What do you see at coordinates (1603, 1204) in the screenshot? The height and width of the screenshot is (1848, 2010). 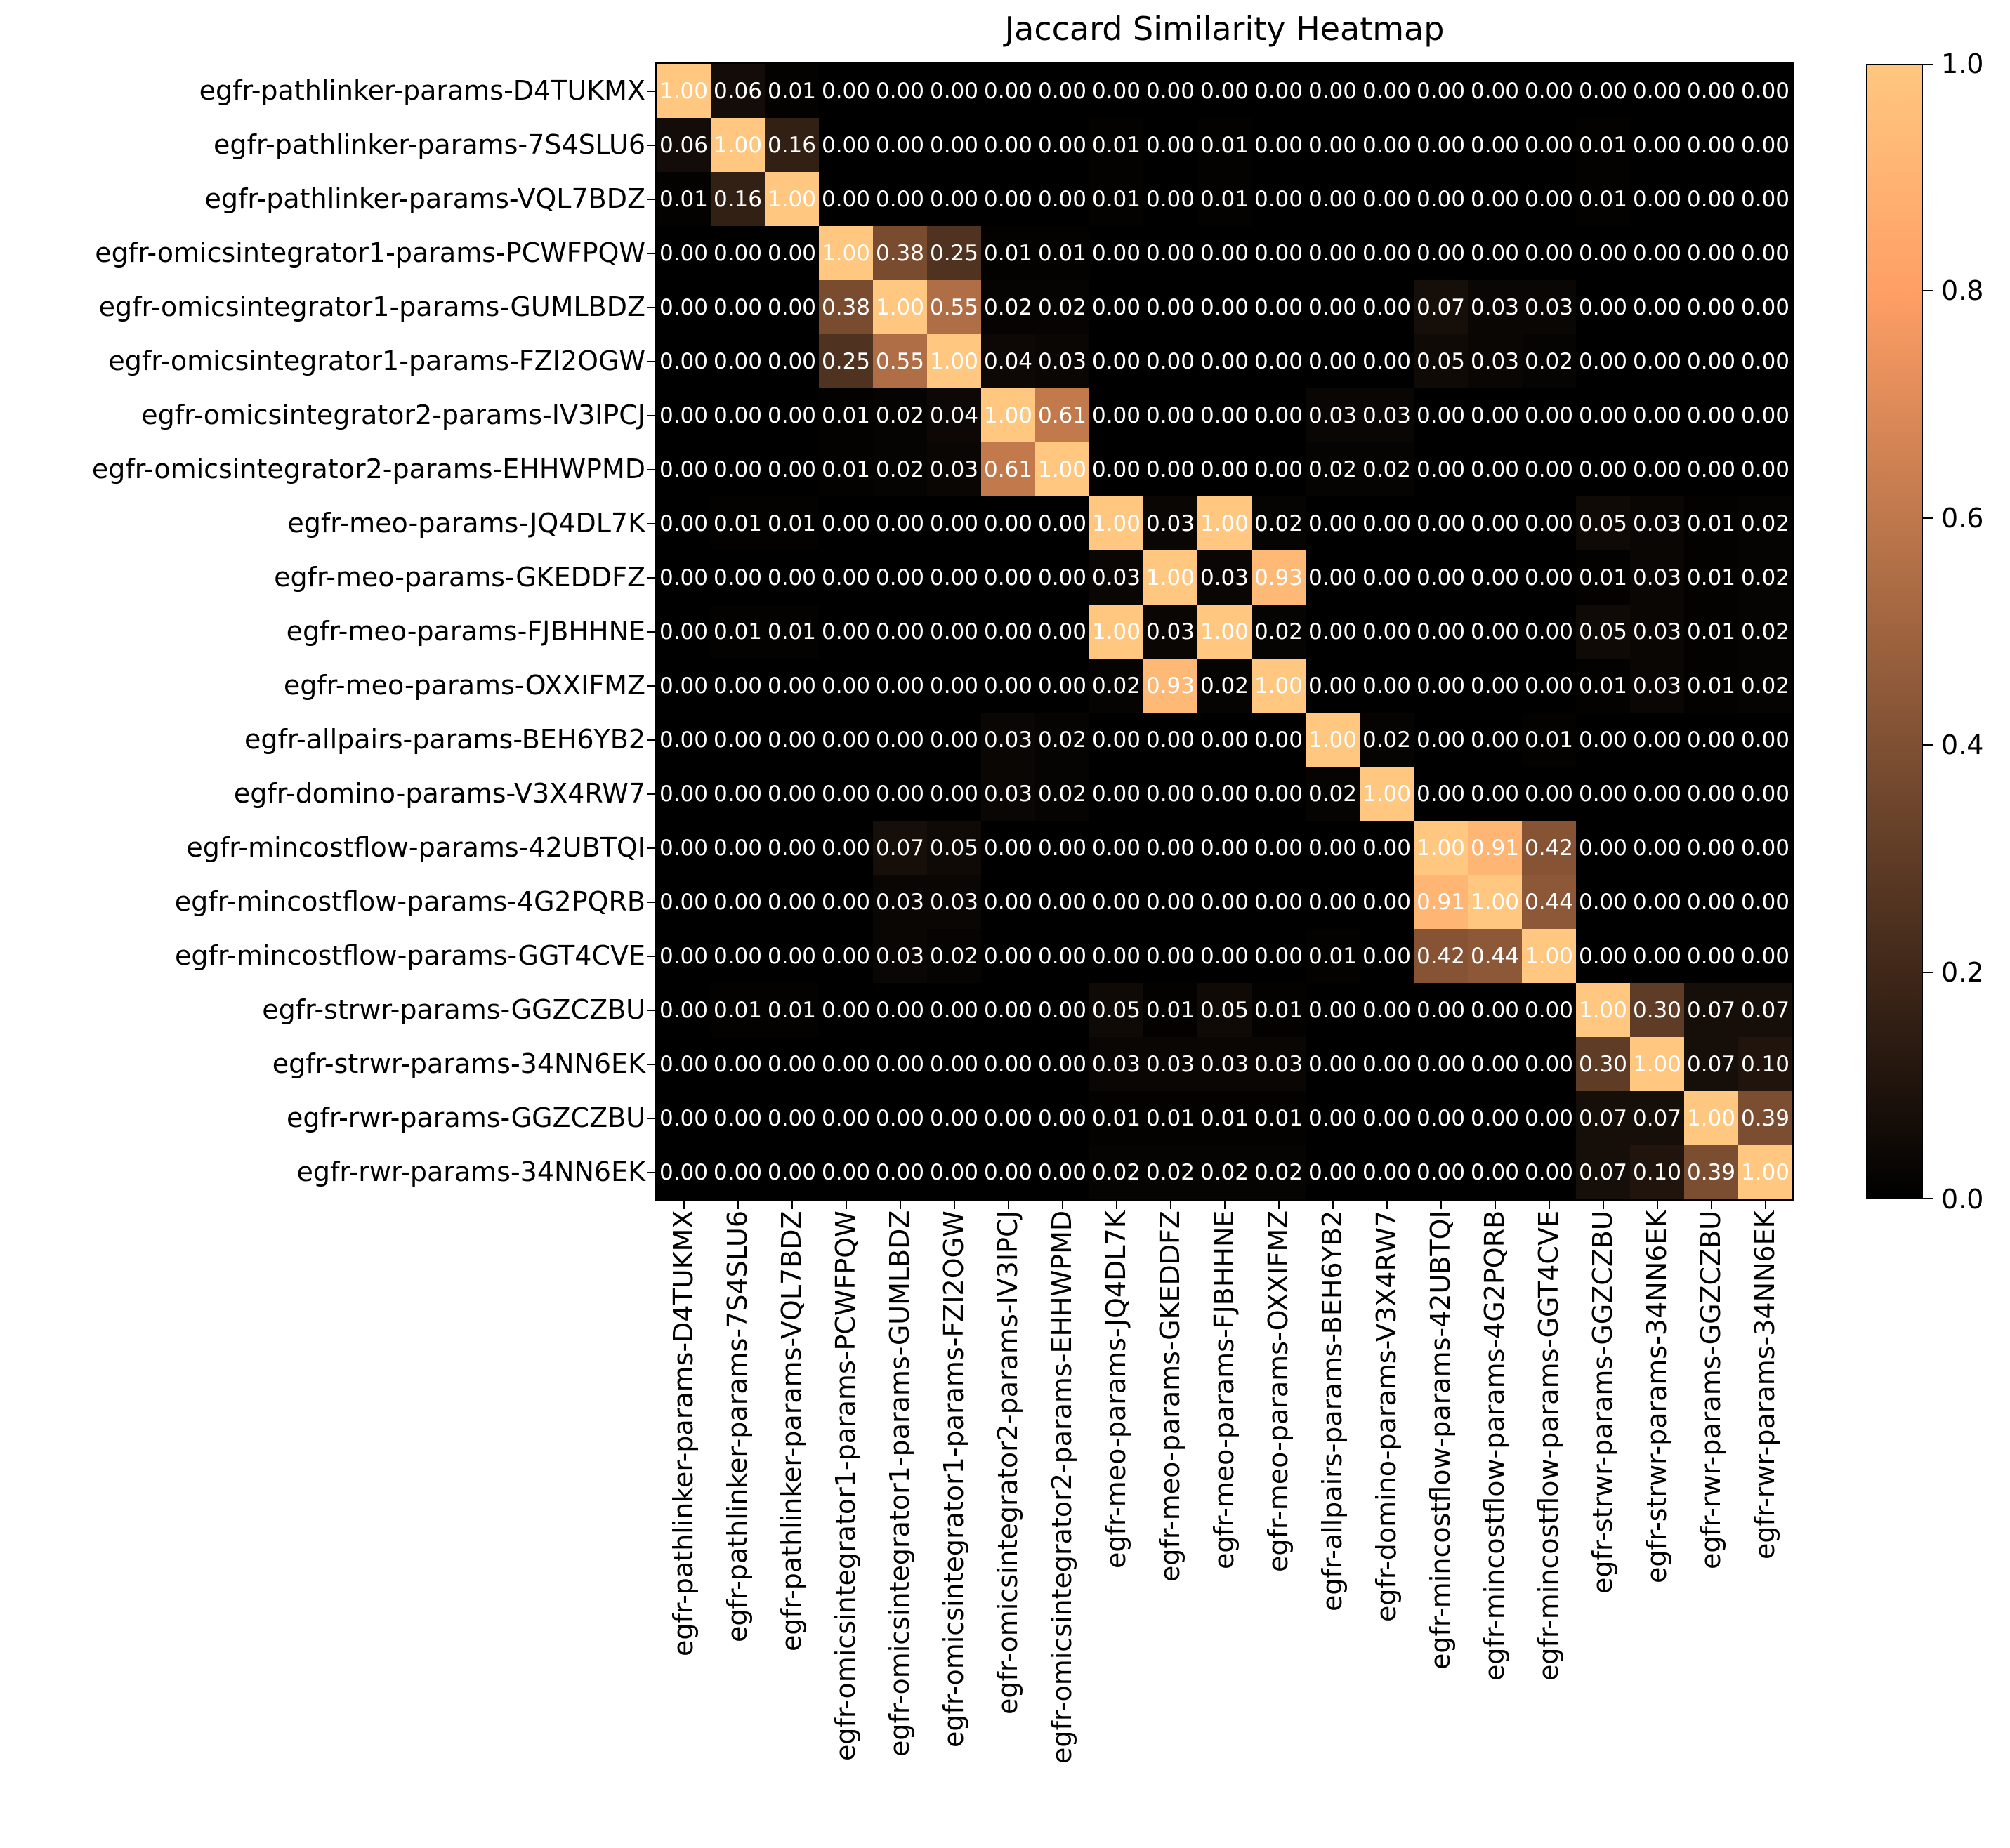 I see `x-tick` at bounding box center [1603, 1204].